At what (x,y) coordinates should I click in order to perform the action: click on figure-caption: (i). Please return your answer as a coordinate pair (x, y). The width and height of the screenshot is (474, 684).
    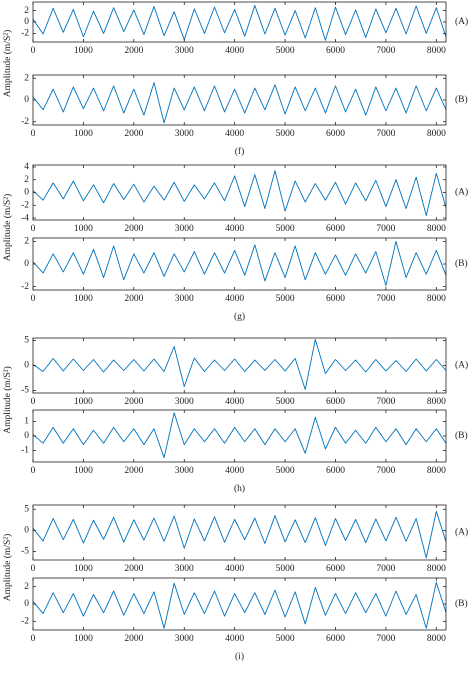
    Looking at the image, I should click on (239, 656).